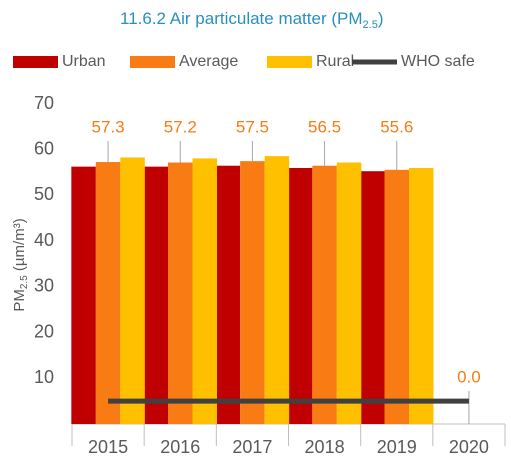 The width and height of the screenshot is (511, 459). What do you see at coordinates (325, 447) in the screenshot?
I see `x-tick-label: 2018` at bounding box center [325, 447].